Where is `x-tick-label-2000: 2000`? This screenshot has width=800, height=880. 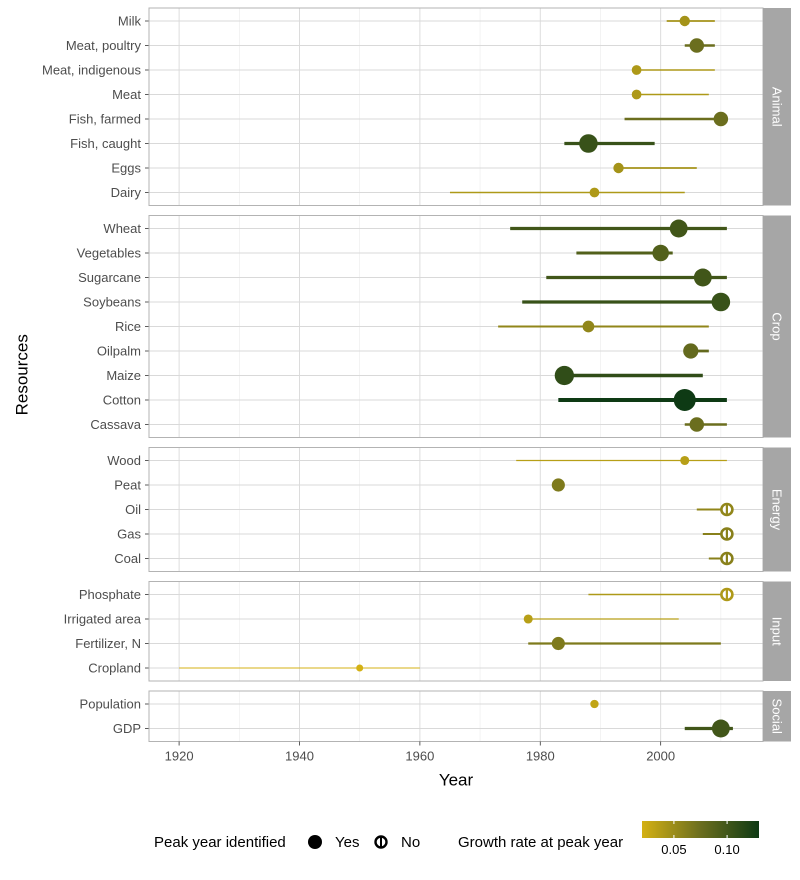 x-tick-label-2000: 2000 is located at coordinates (660, 756).